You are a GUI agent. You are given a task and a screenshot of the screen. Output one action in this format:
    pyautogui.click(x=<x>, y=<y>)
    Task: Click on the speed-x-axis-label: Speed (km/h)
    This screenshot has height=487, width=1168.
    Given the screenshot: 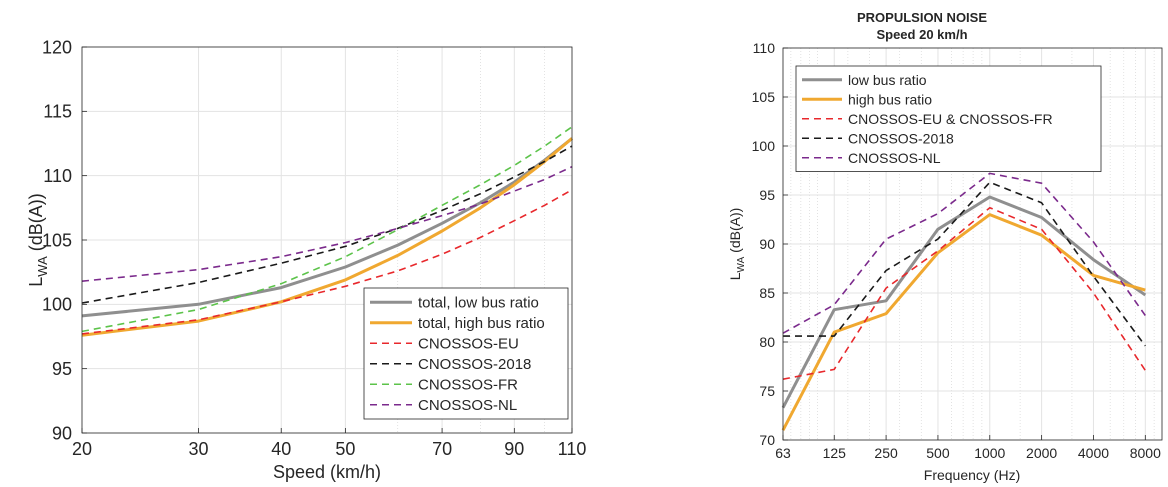 What is the action you would take?
    pyautogui.click(x=327, y=472)
    